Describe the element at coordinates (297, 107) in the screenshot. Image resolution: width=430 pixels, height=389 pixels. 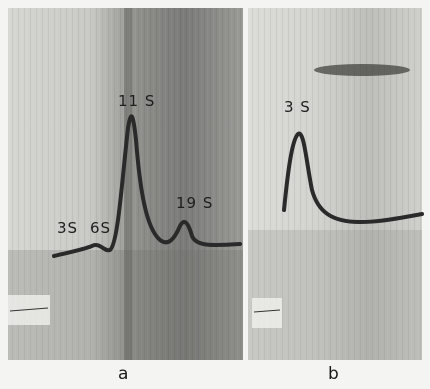
I see `peak-label-3s-b: 3 S` at that location.